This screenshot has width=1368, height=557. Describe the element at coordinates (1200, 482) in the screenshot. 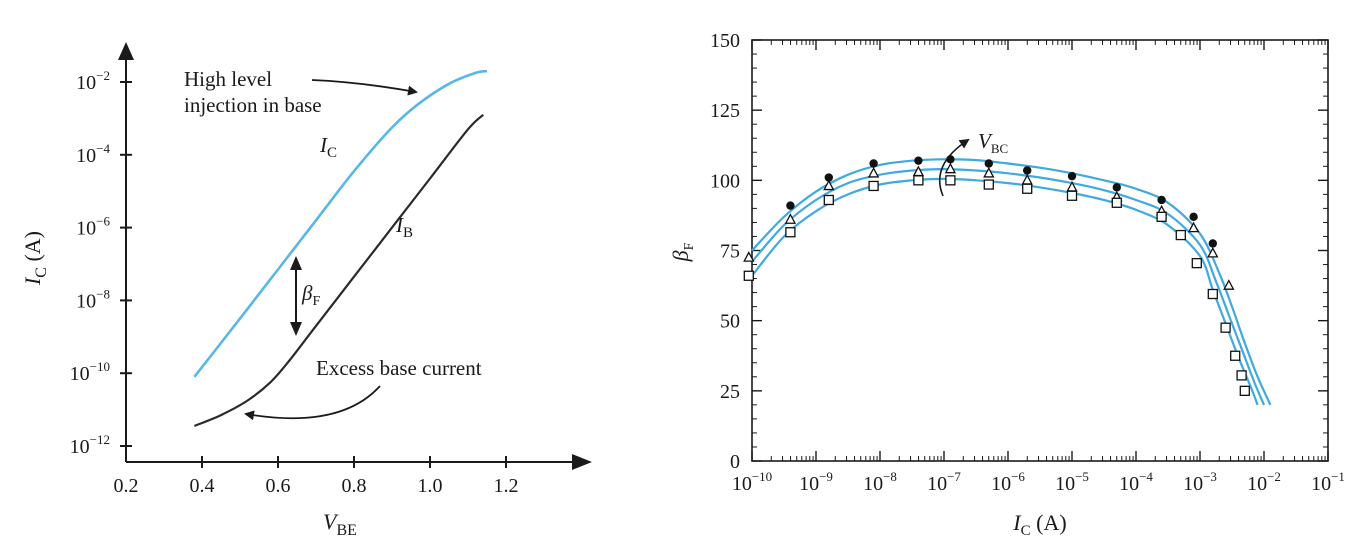

I see `right-x-tick-label: 10⁻³` at that location.